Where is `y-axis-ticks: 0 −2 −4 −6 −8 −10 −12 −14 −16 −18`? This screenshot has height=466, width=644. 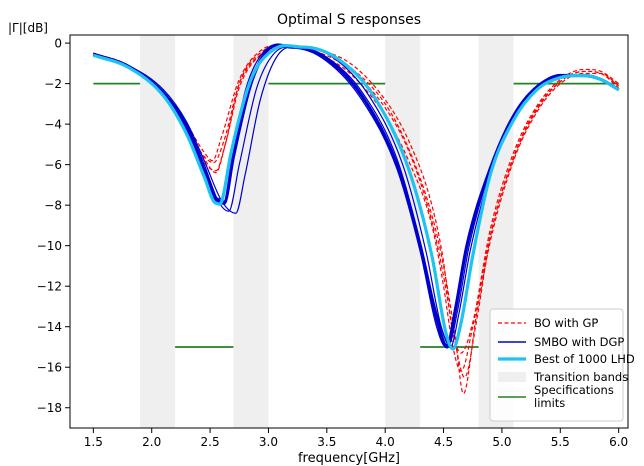 y-axis-ticks: 0 −2 −4 −6 −8 −10 −12 −14 −16 −18 is located at coordinates (53, 226).